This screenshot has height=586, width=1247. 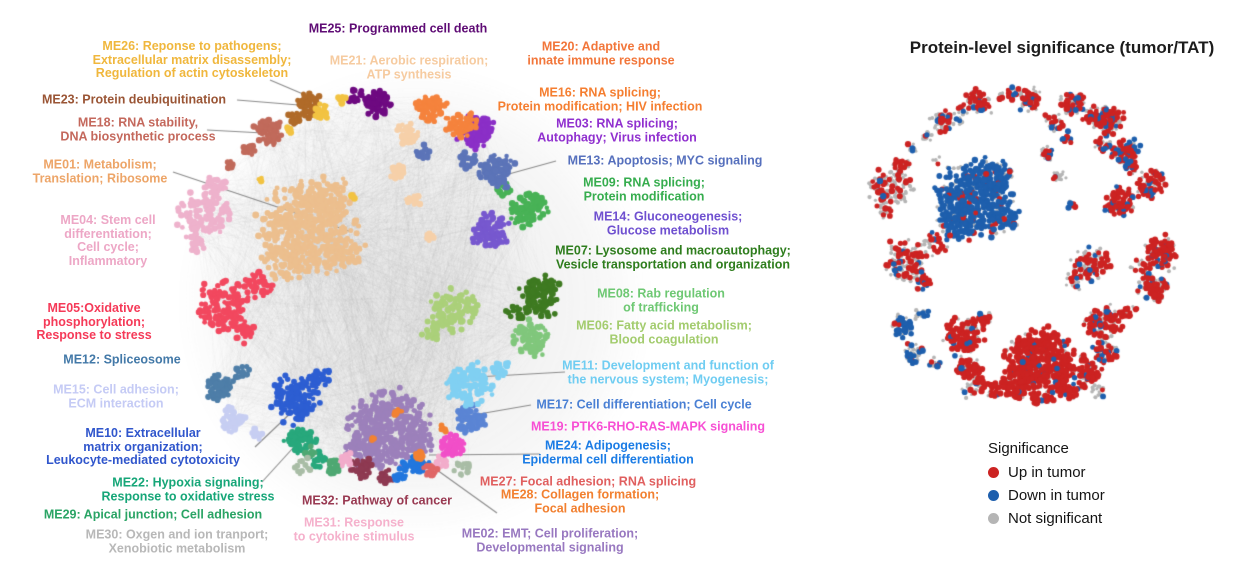 I want to click on module-label-me12: ME12: Spliceosome, so click(x=122, y=359).